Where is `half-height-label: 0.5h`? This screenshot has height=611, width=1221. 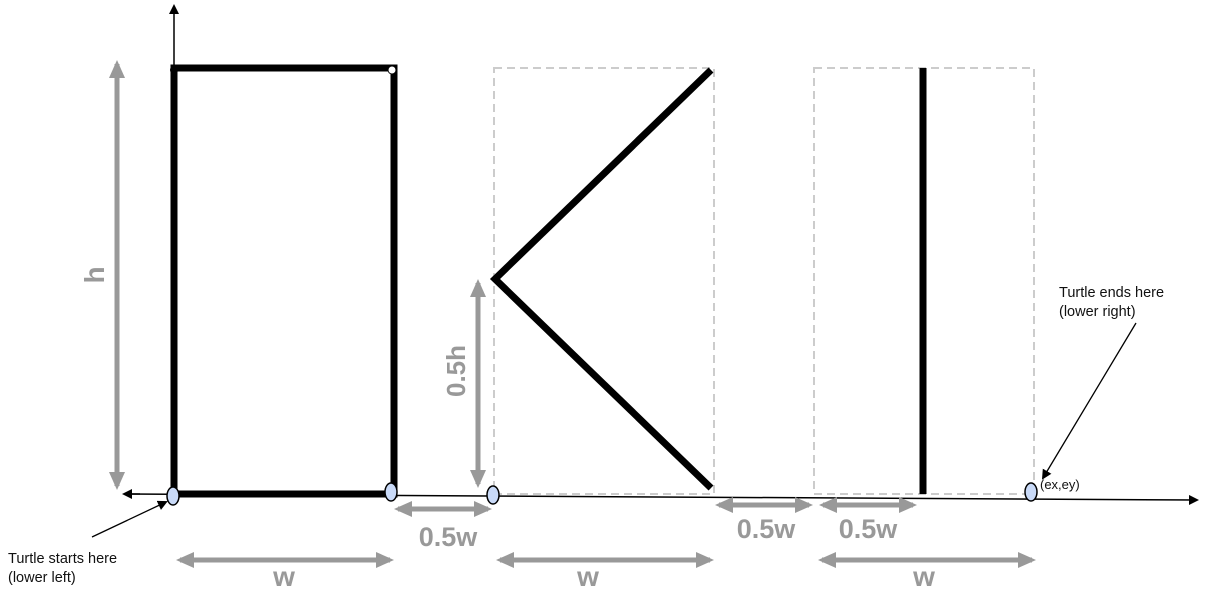 half-height-label: 0.5h is located at coordinates (456, 371).